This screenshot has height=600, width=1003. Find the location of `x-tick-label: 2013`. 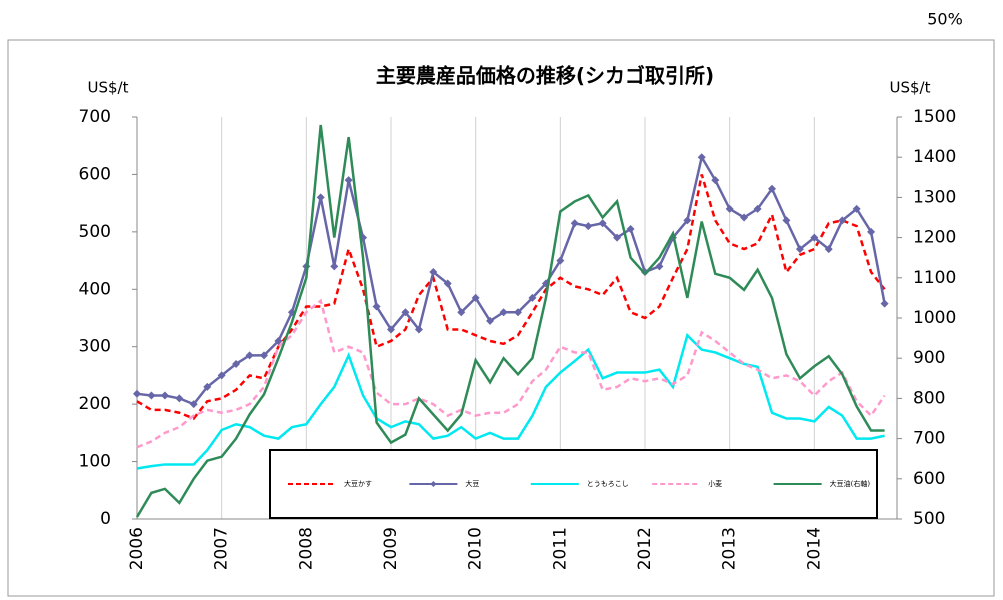

x-tick-label: 2013 is located at coordinates (730, 548).